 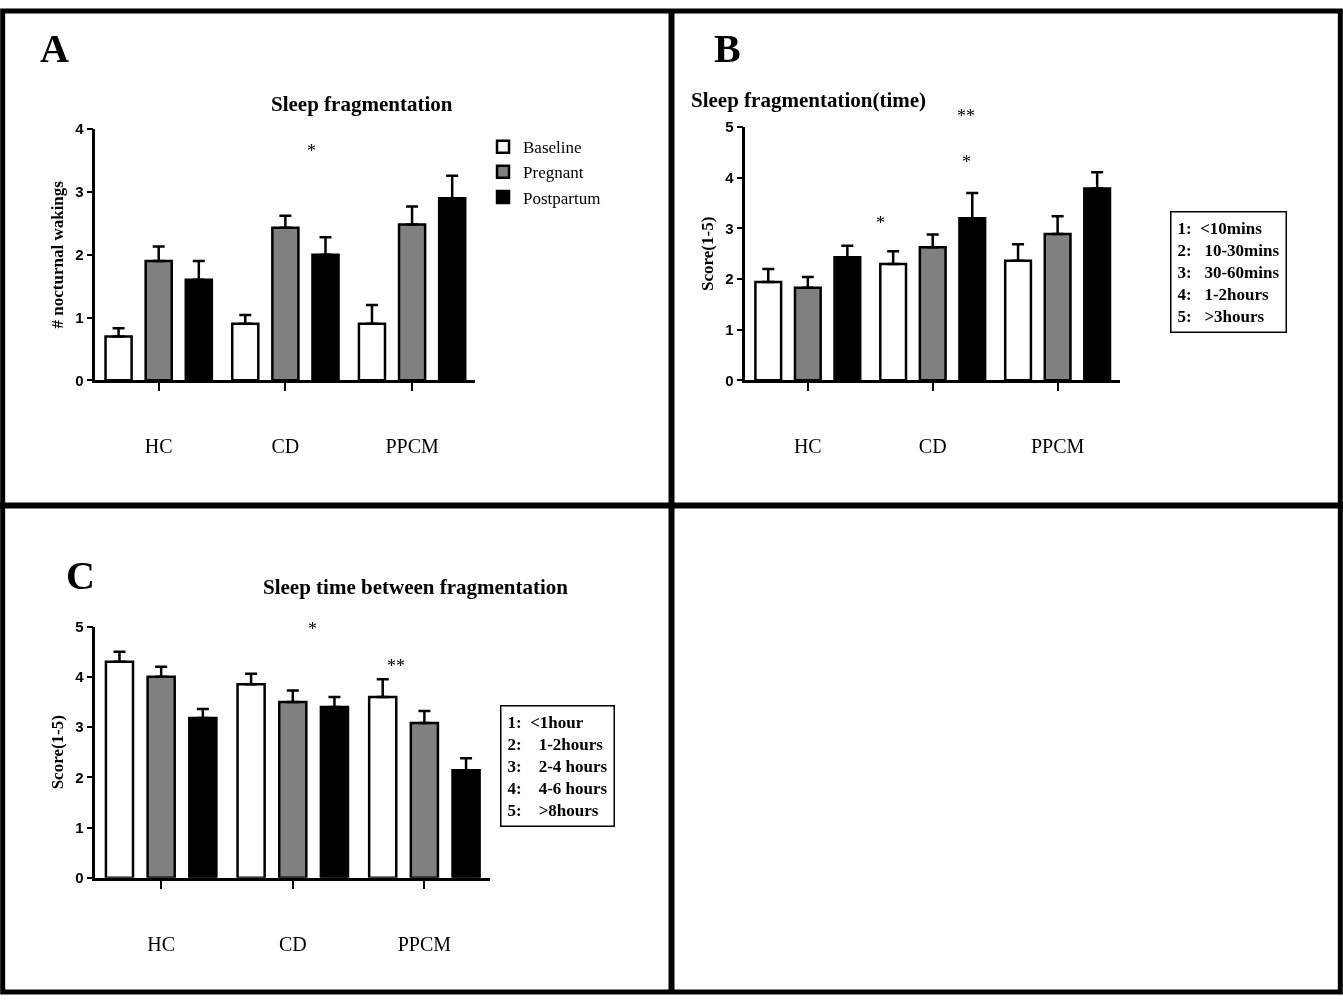 I want to click on legend-label: Baseline, so click(x=552, y=148).